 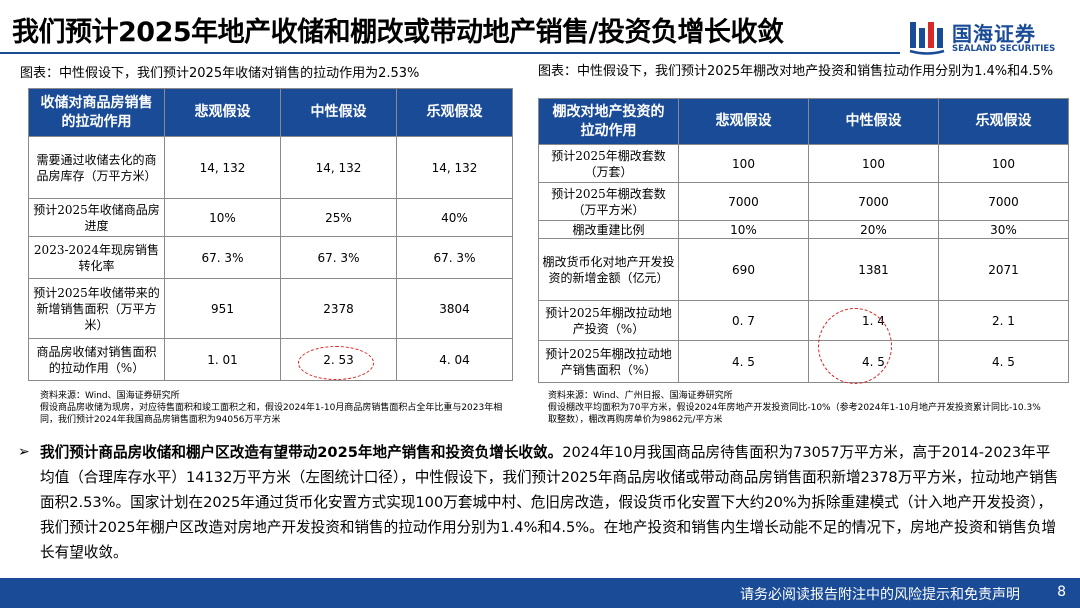 I want to click on column-header: 棚改对地产投资的拉动作用, so click(x=608, y=121).